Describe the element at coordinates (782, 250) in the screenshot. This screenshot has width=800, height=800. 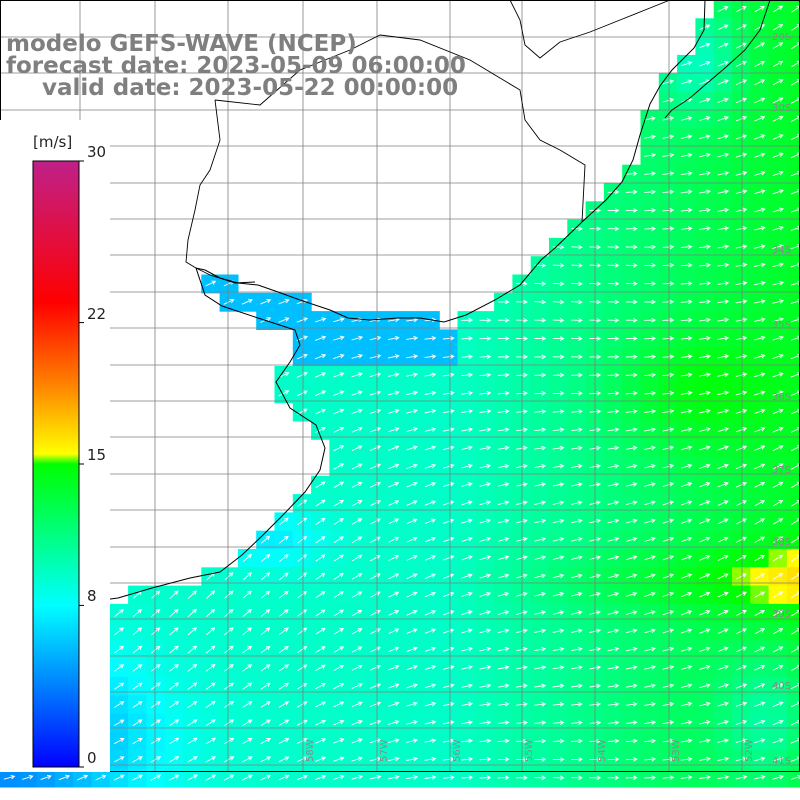
I see `latitude-label: 34S` at that location.